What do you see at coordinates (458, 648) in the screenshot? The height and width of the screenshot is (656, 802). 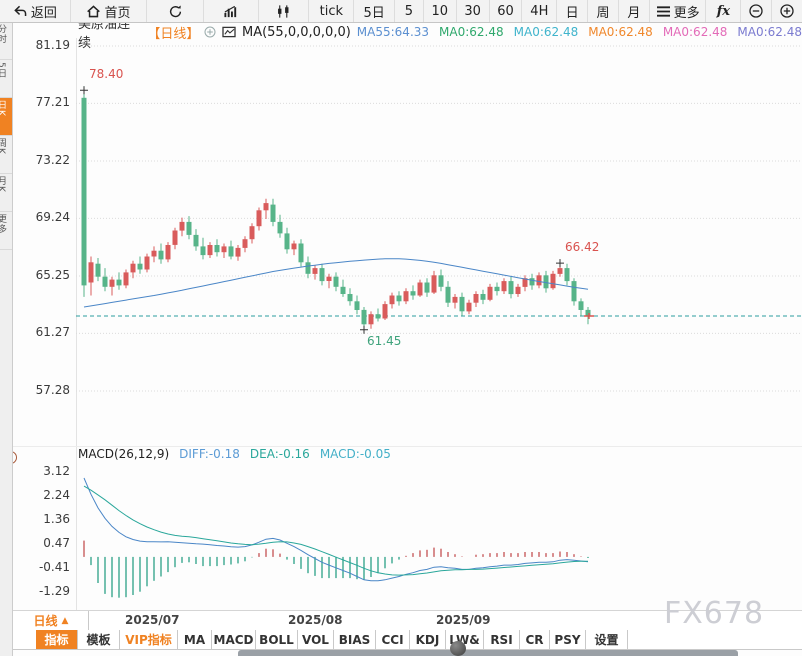 I see `background-window-knob` at bounding box center [458, 648].